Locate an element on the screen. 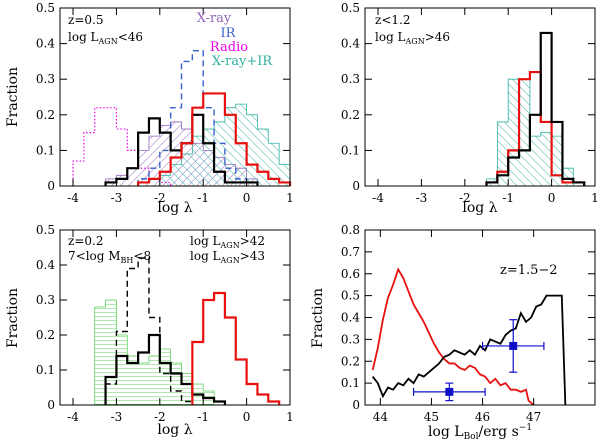  panel-bottom-left-lum43-range: >43 is located at coordinates (252, 256).